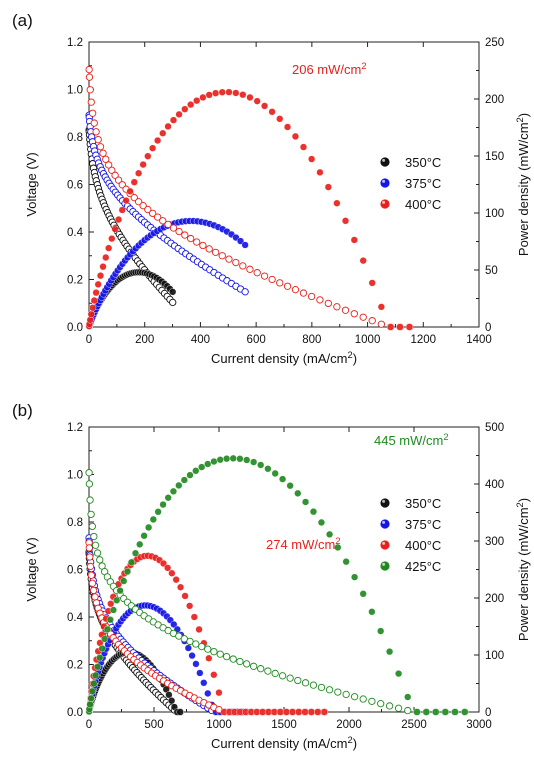 The width and height of the screenshot is (534, 760). Describe the element at coordinates (75, 43) in the screenshot. I see `y-tick-label: 1.2` at that location.